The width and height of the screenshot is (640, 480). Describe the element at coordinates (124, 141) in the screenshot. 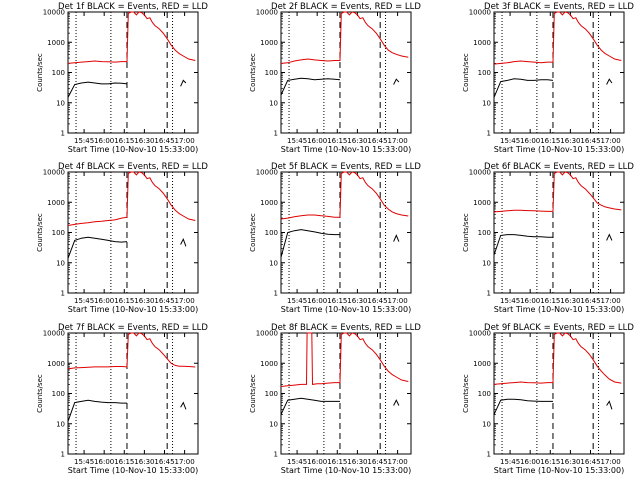

I see `panel-1-xtick-label-2: 16:15` at that location.